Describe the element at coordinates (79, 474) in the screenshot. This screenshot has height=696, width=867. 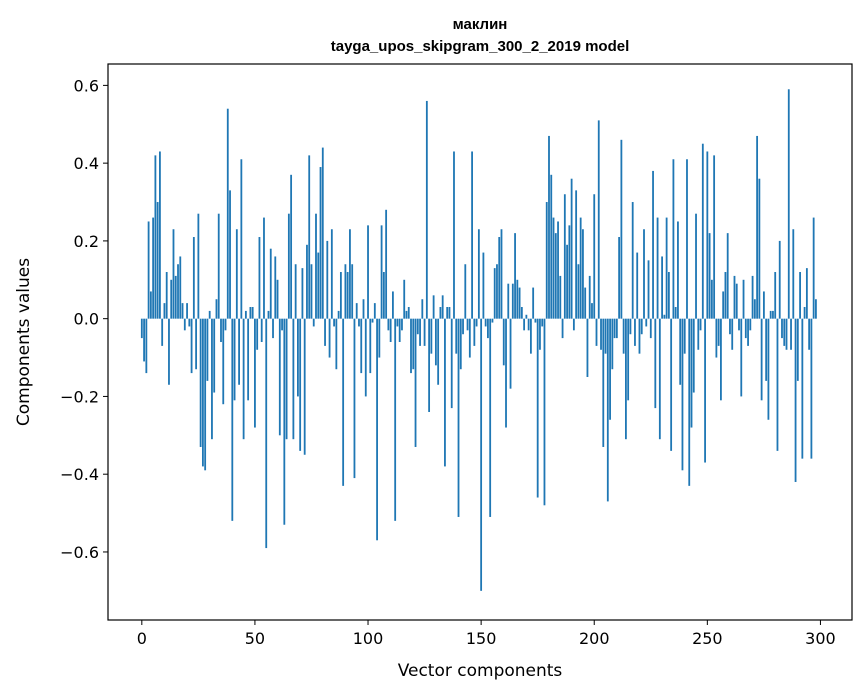
I see `y-tick-label: −0.4` at that location.